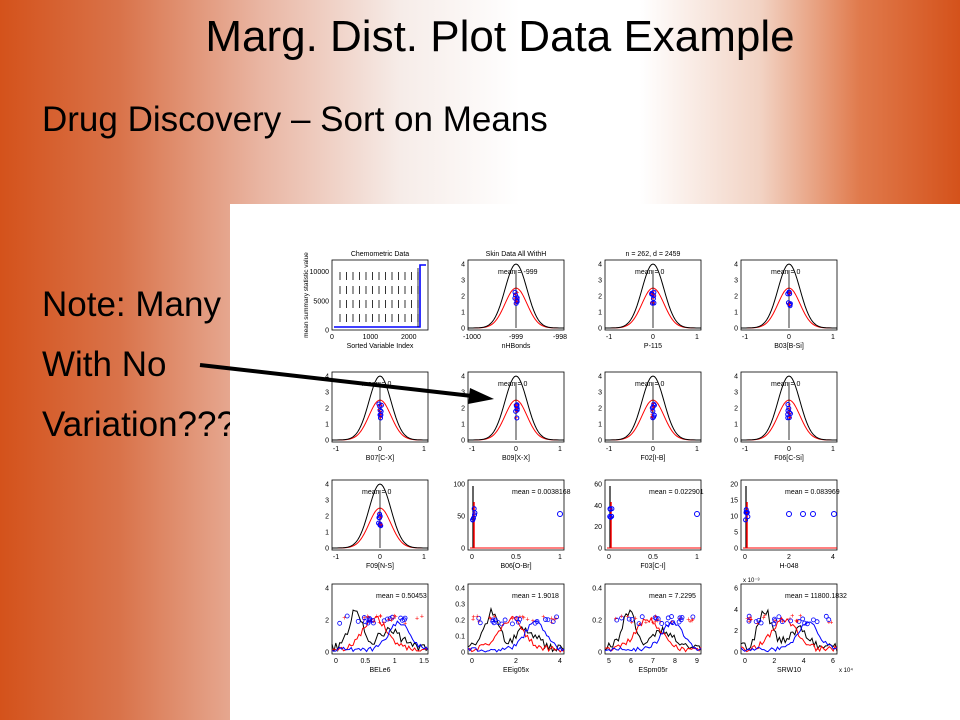  I want to click on summary-panel-xtick: 0, so click(332, 337).